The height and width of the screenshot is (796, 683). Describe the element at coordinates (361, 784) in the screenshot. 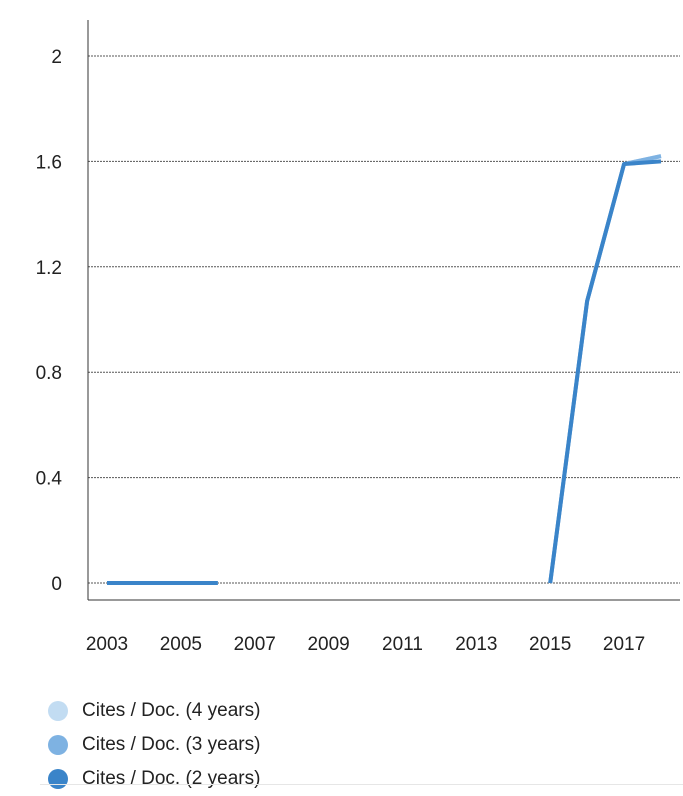

I see `divider` at that location.